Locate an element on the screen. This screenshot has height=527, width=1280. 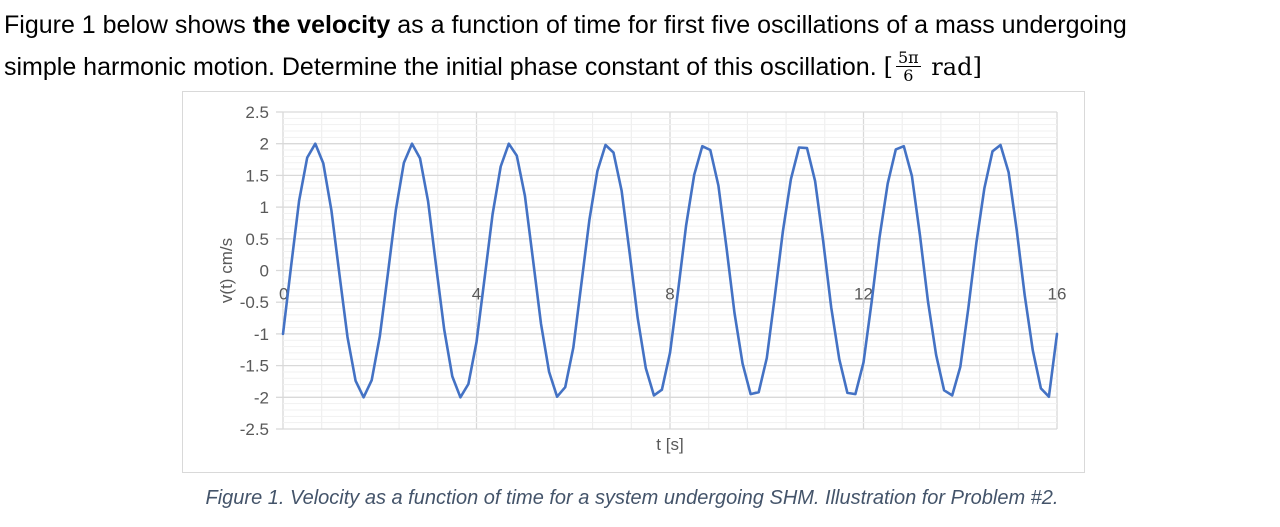
answer-numerator: 5π is located at coordinates (908, 57).